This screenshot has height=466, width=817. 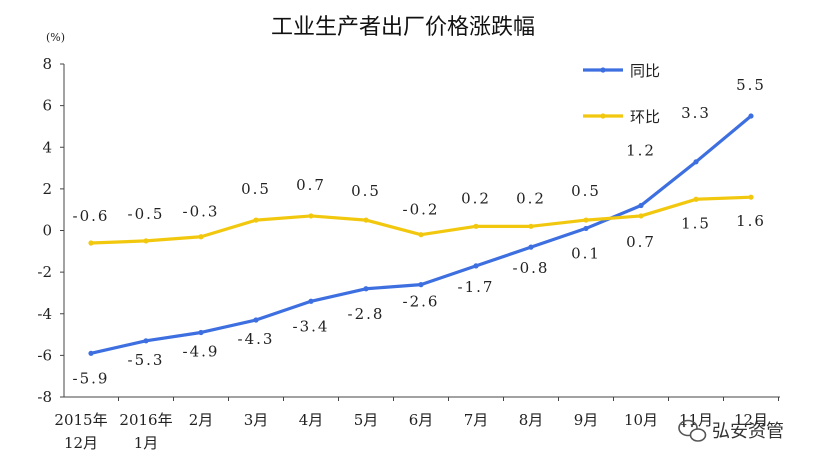 I want to click on y-tick-label: -6, so click(x=44, y=355).